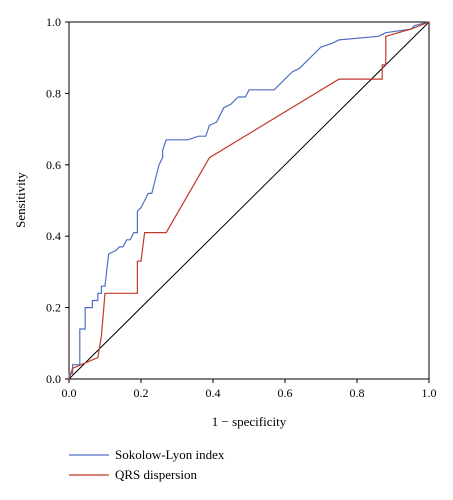 This screenshot has height=500, width=453. I want to click on y-axis-ticks: 0.0 0.2 0.4 0.6 0.8 1.0, so click(57, 200).